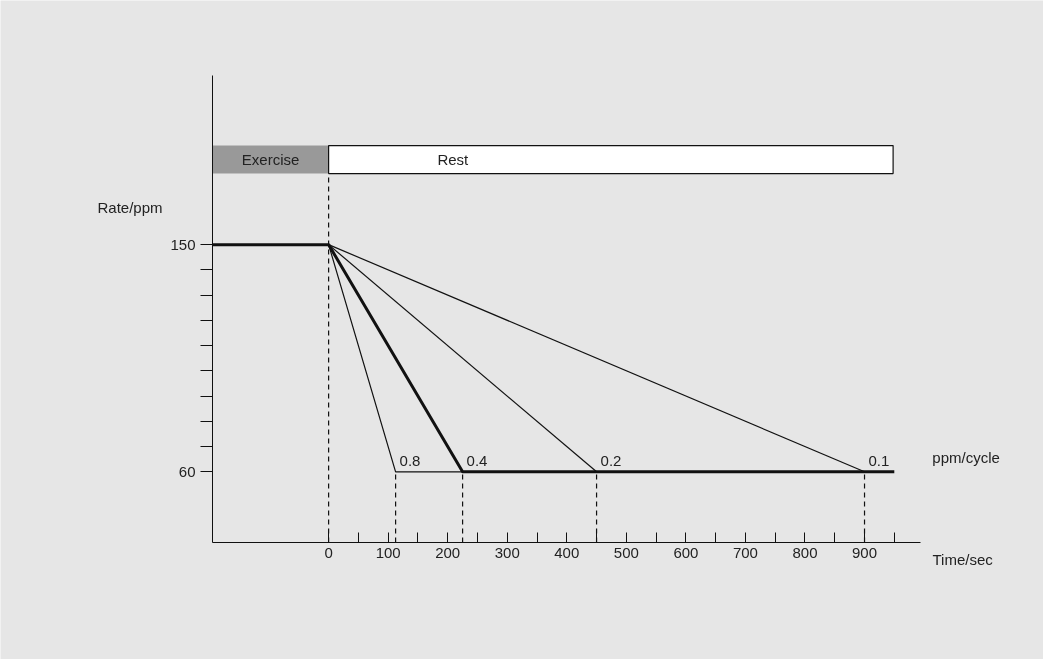 This screenshot has width=1043, height=659. I want to click on x-tick-label: 700, so click(745, 552).